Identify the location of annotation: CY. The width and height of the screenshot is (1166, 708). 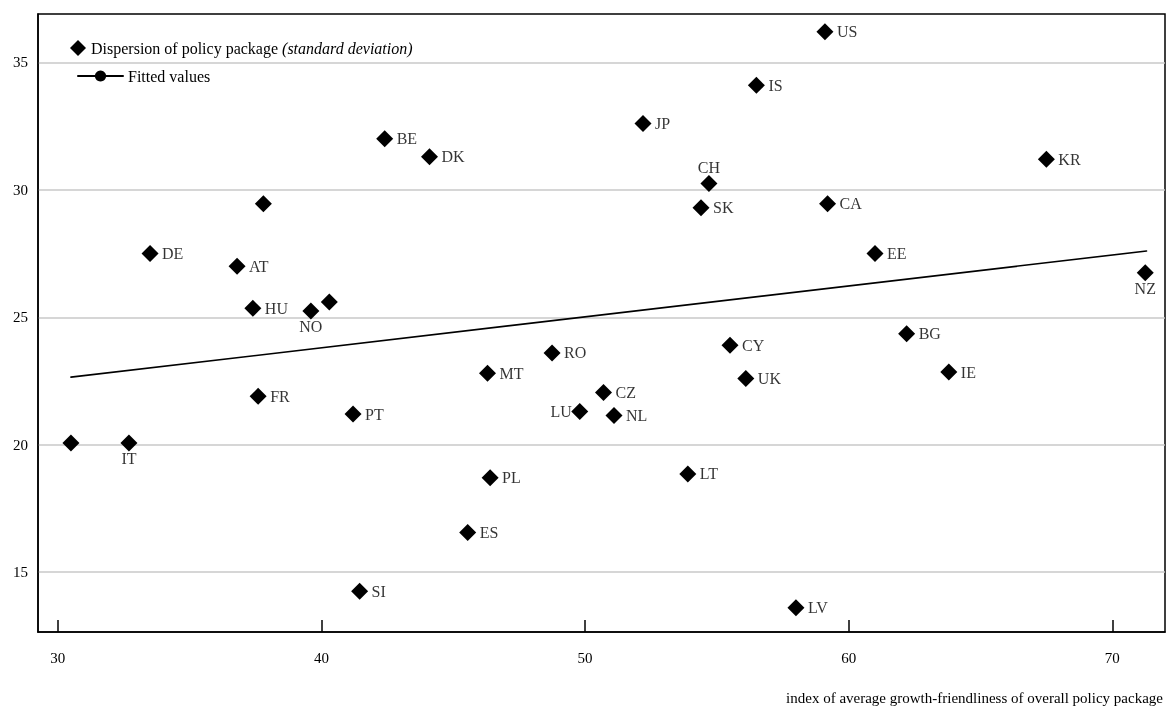
(753, 345).